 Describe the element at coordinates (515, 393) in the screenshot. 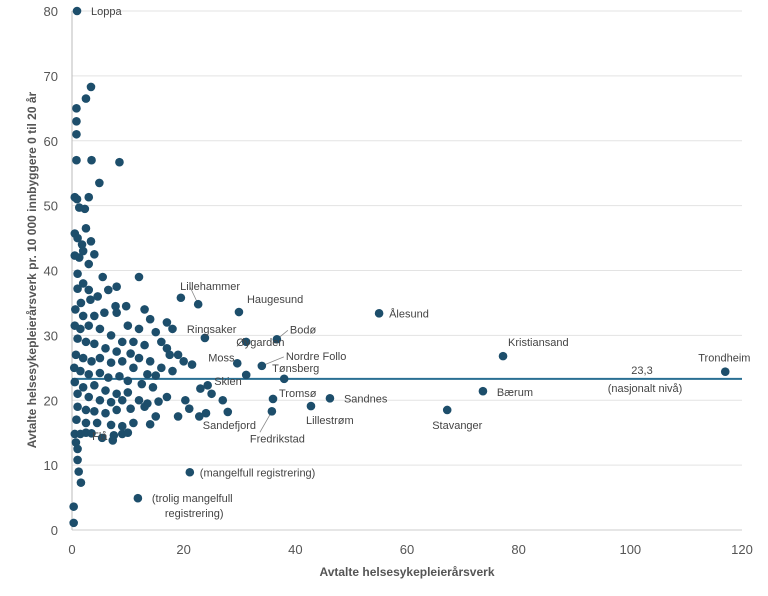

I see `point-label: Bærum` at that location.